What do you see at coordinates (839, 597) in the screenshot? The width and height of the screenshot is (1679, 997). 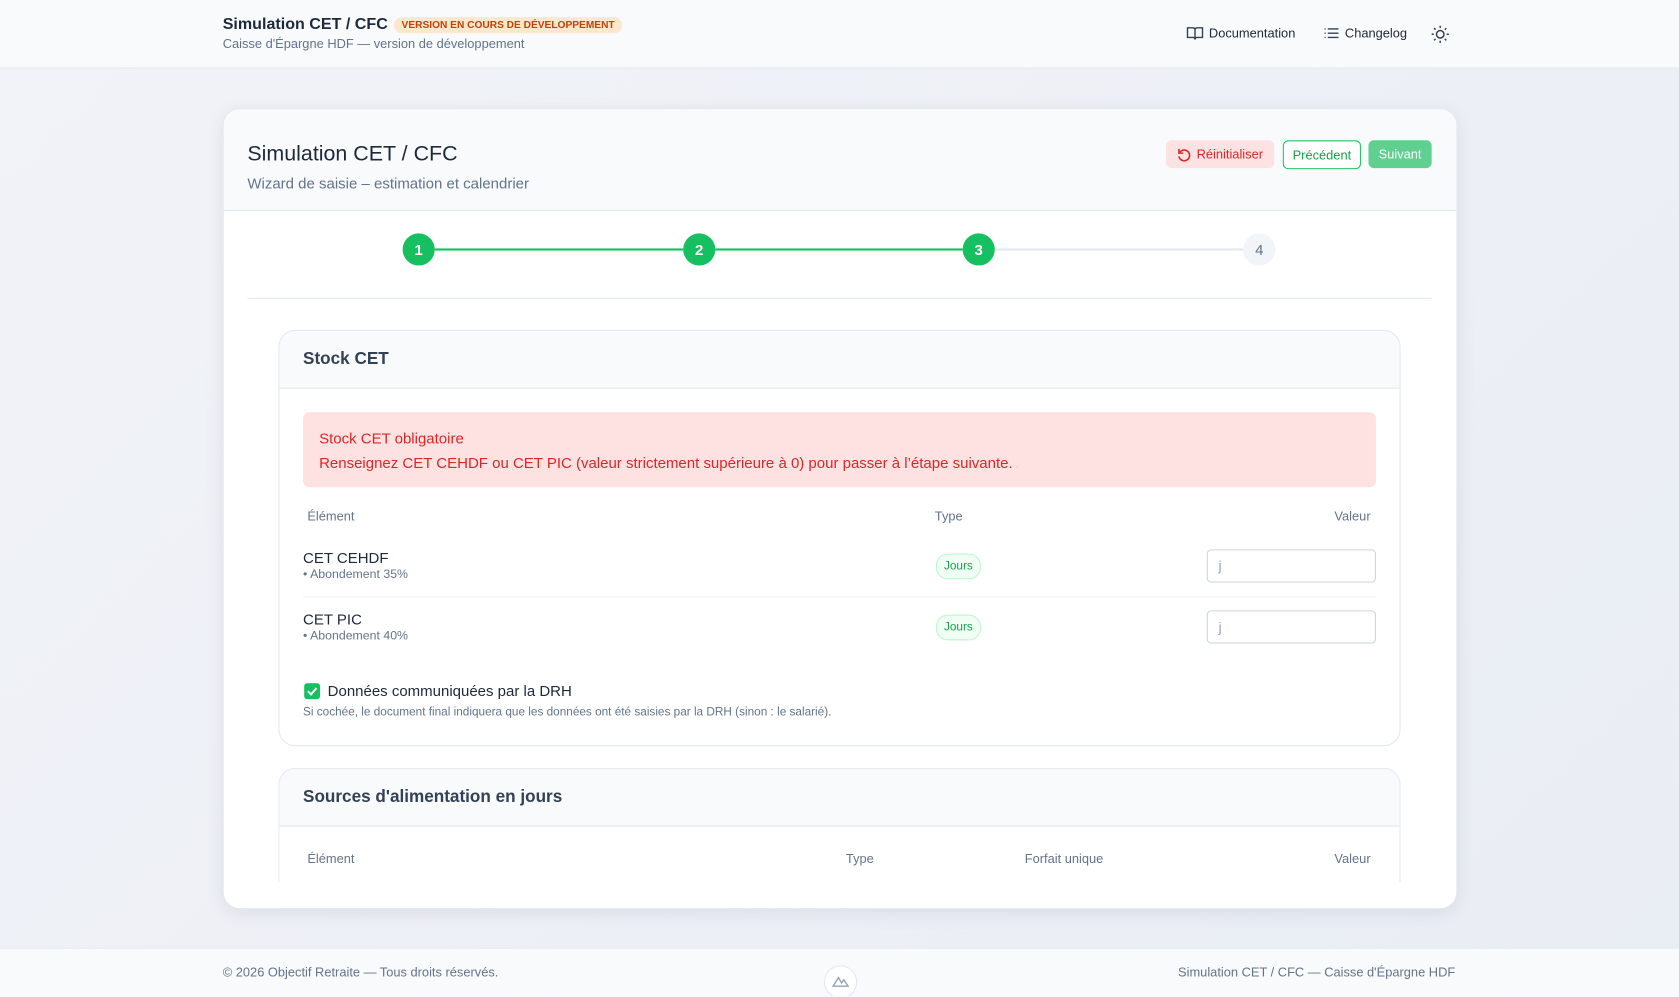 I see `row-divider` at bounding box center [839, 597].